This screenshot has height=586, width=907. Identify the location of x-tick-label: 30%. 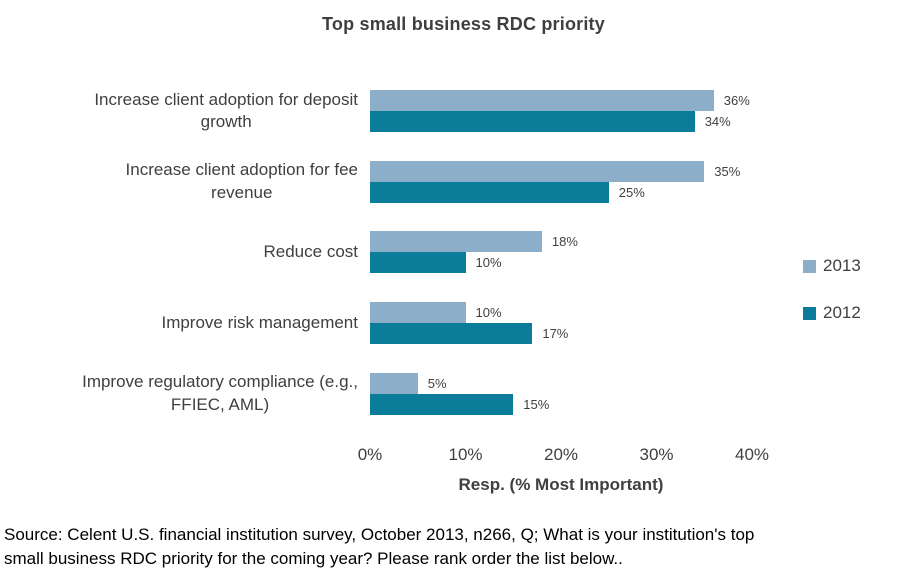
(656, 454).